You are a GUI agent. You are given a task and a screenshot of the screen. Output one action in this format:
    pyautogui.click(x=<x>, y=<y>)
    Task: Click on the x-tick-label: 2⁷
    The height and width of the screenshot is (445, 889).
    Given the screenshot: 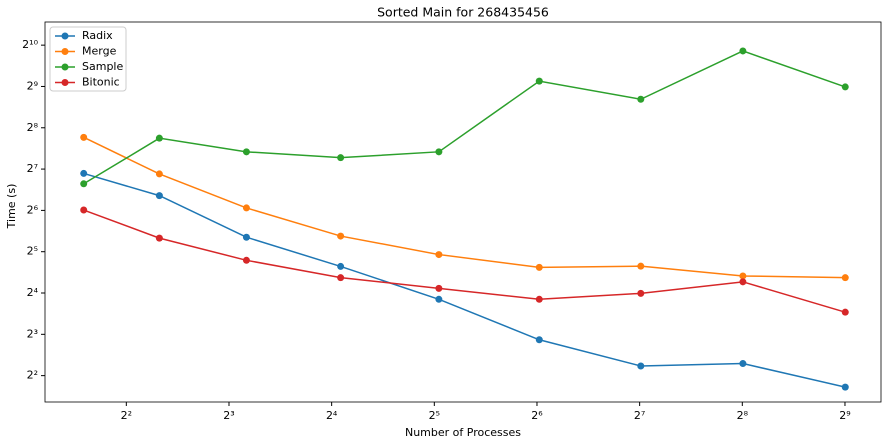 What is the action you would take?
    pyautogui.click(x=639, y=415)
    